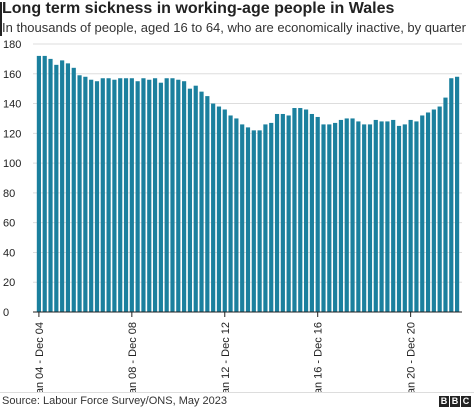 This screenshot has height=410, width=474. Describe the element at coordinates (237, 392) in the screenshot. I see `footer-divider` at that location.